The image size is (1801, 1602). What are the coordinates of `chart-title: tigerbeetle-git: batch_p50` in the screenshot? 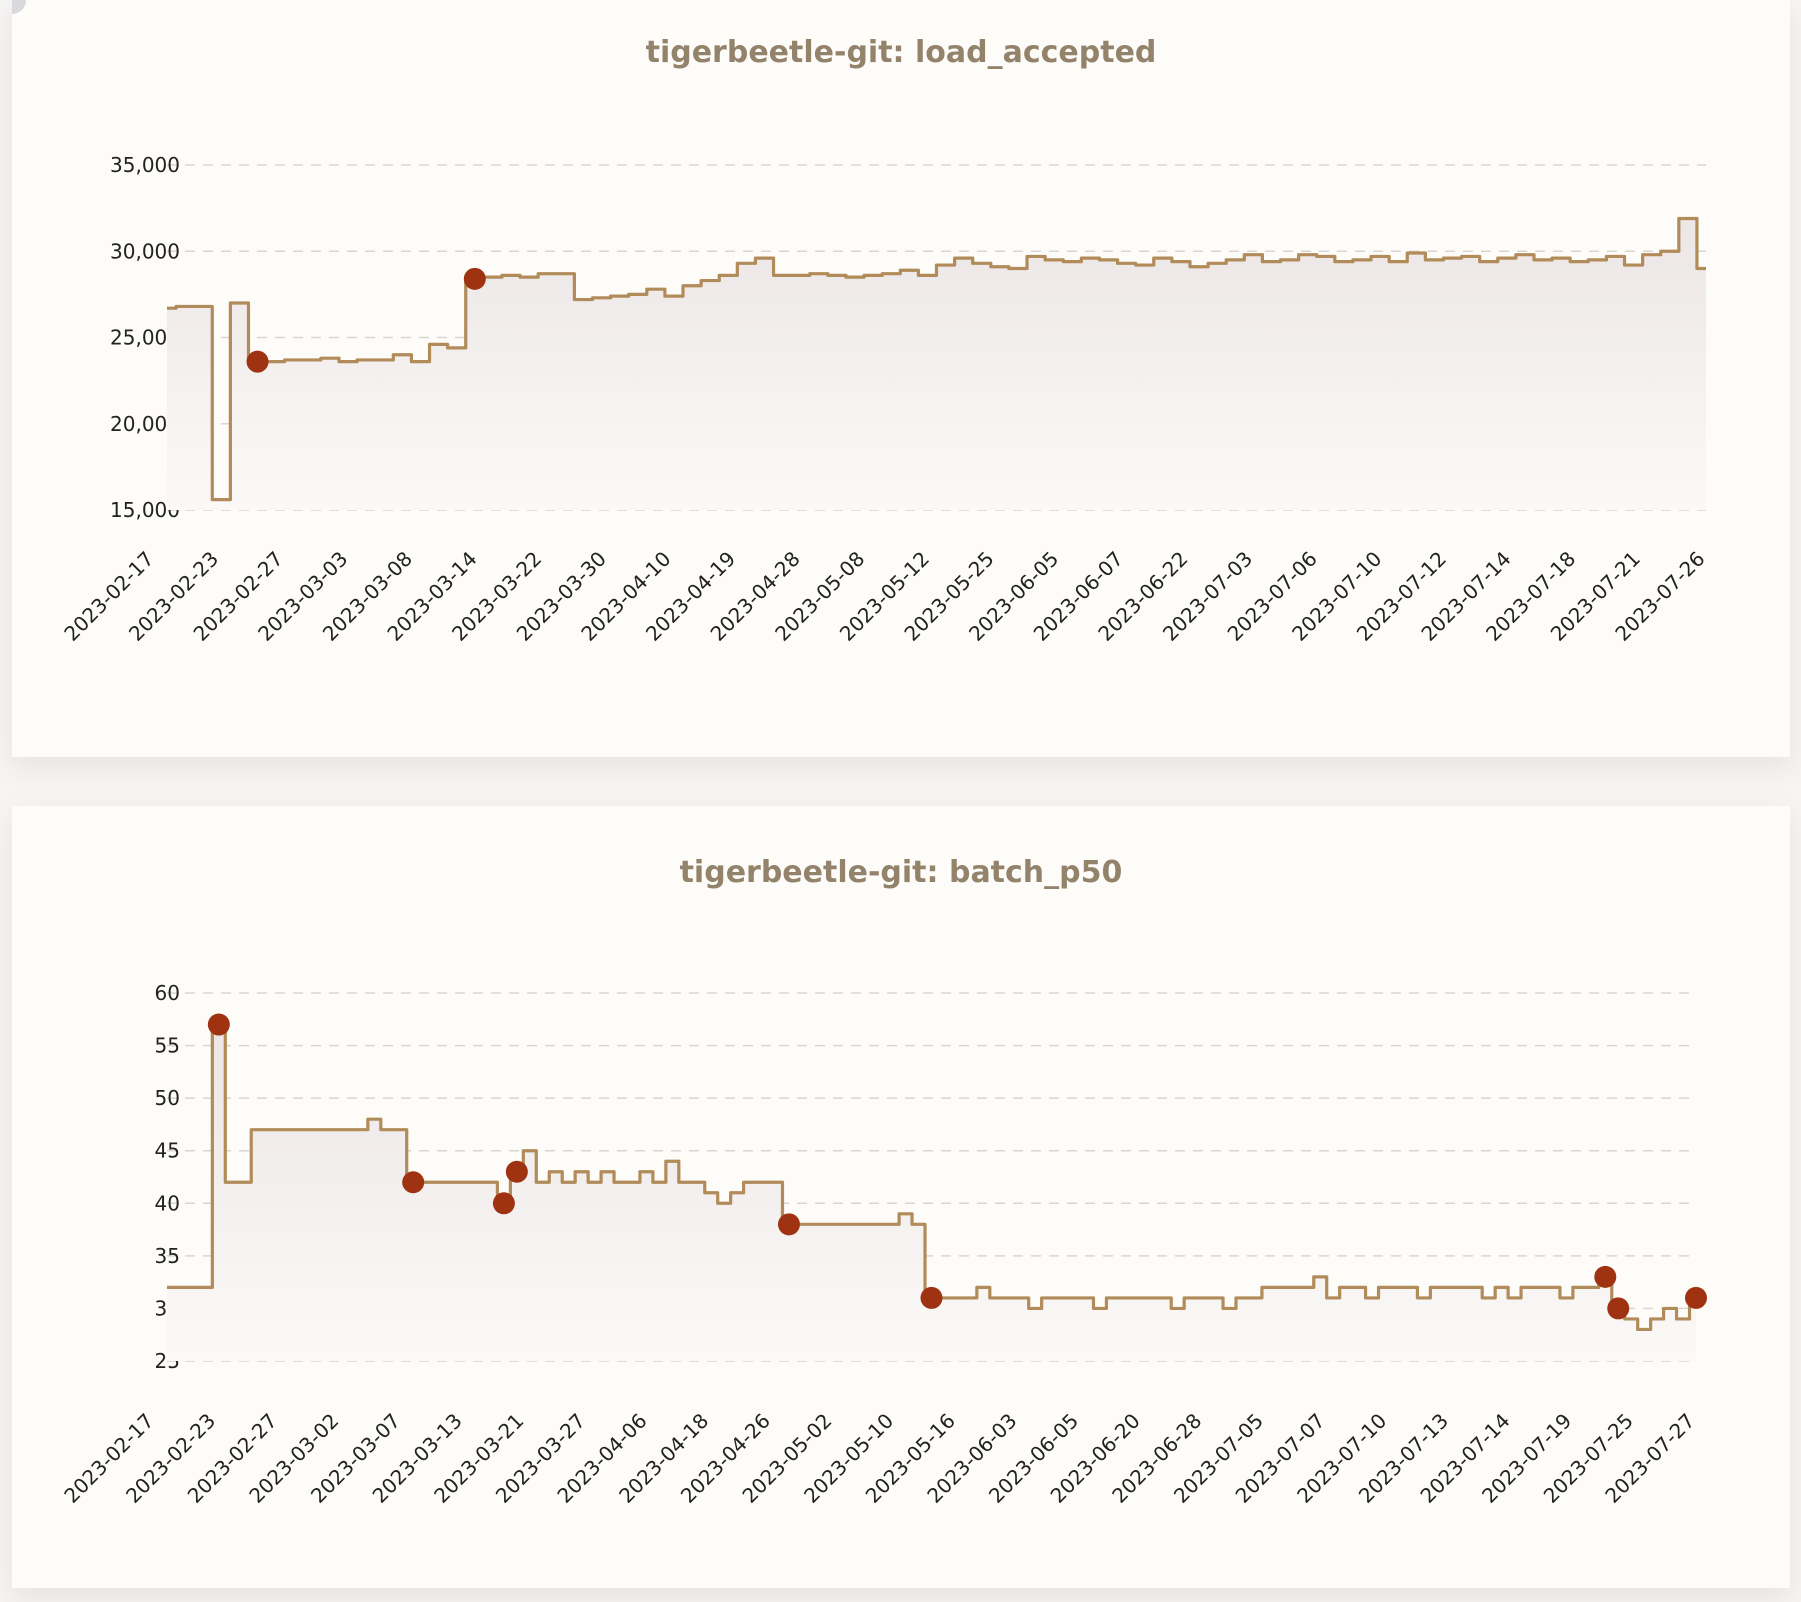 It's located at (901, 872).